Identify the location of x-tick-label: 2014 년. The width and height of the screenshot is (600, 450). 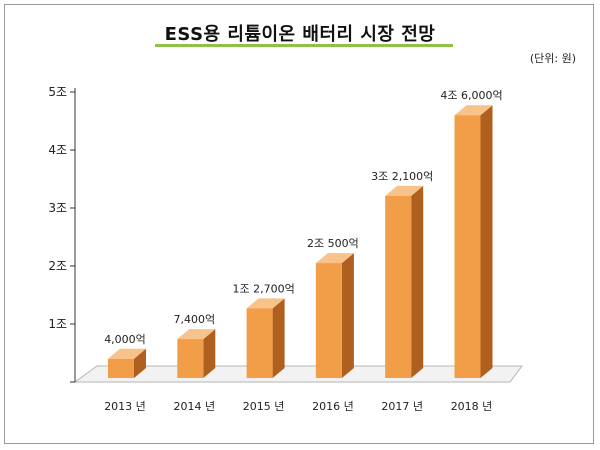
(194, 406).